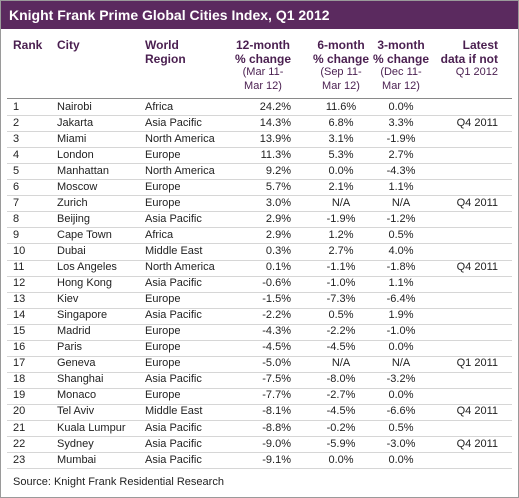 The image size is (519, 498). Describe the element at coordinates (275, 138) in the screenshot. I see `cell-m12: 13.9%` at that location.